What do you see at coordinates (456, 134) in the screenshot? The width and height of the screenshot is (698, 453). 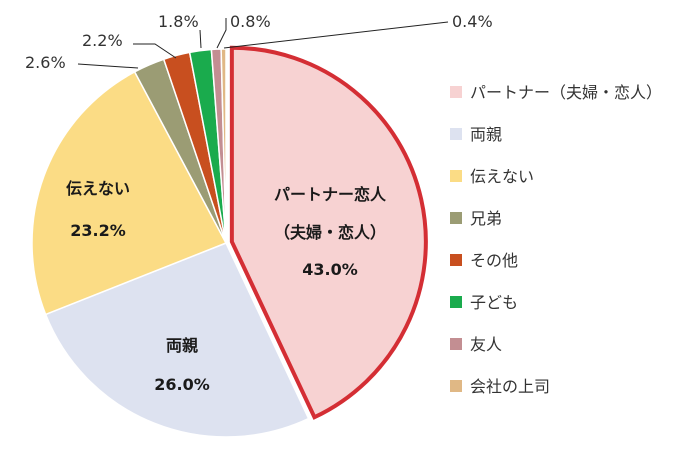 I see `legend-swatch-parents` at bounding box center [456, 134].